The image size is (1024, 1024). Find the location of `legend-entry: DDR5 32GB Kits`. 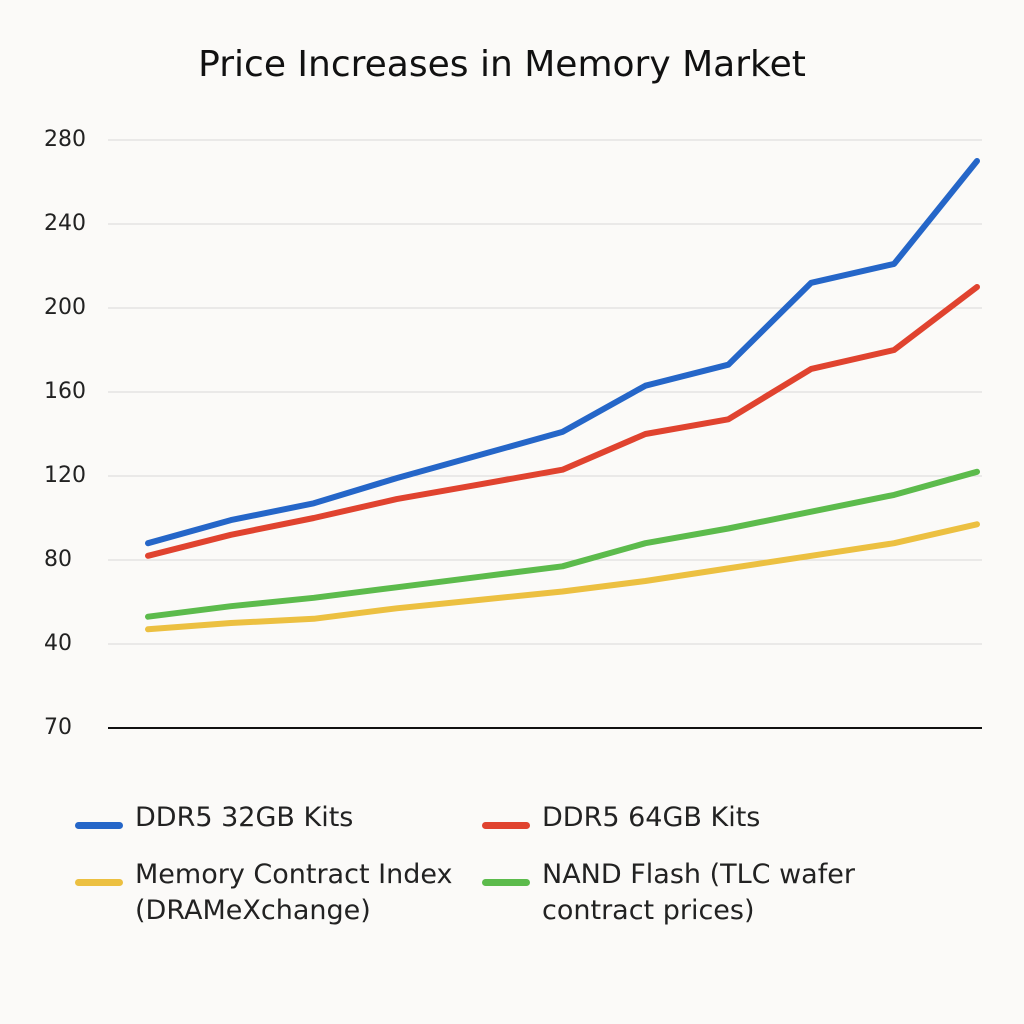

legend-entry: DDR5 32GB Kits is located at coordinates (275, 818).